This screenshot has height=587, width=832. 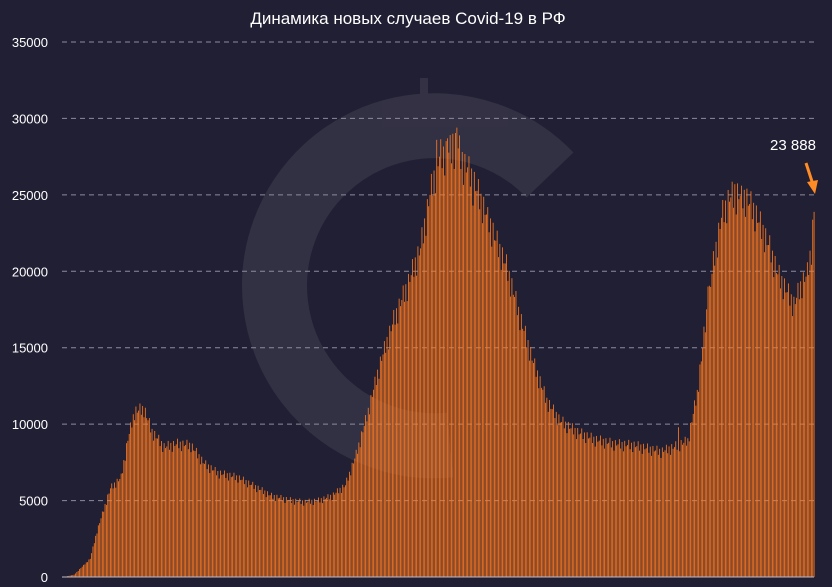 What do you see at coordinates (407, 18) in the screenshot?
I see `chart-title: Динамика новых случаев Covid-19 в РФ` at bounding box center [407, 18].